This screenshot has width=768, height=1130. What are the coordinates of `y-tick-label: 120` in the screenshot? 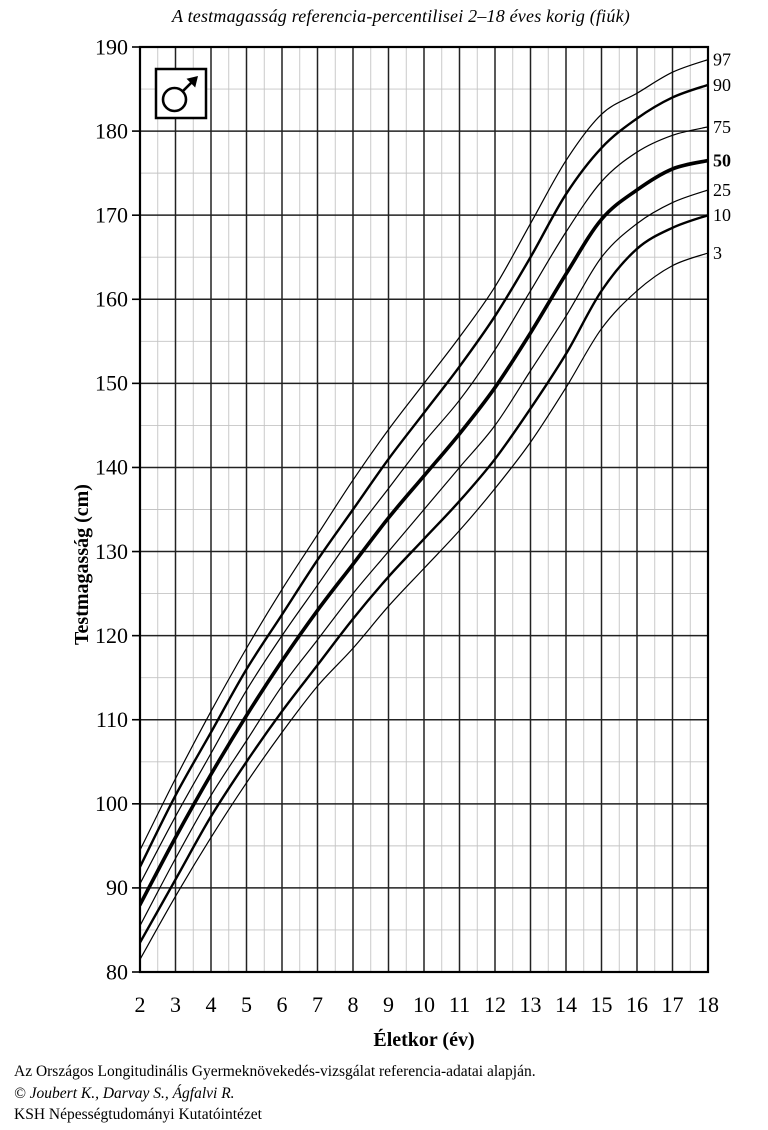 It's located at (111, 635).